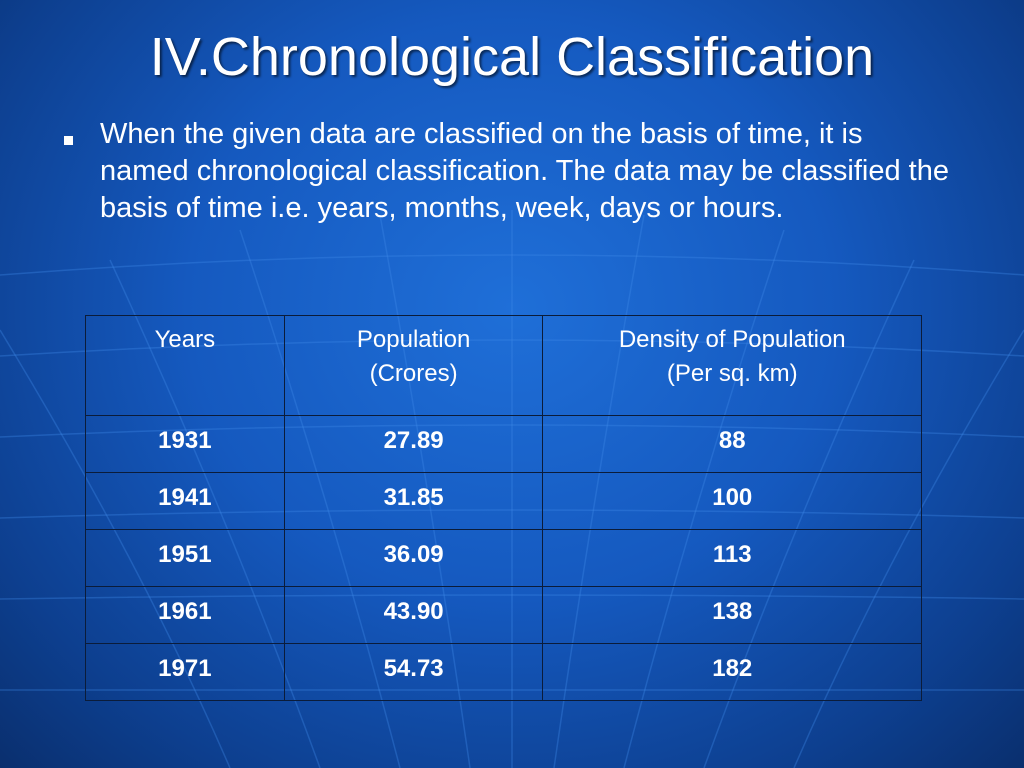 This screenshot has width=1024, height=768. I want to click on header-population-label: Population, so click(413, 339).